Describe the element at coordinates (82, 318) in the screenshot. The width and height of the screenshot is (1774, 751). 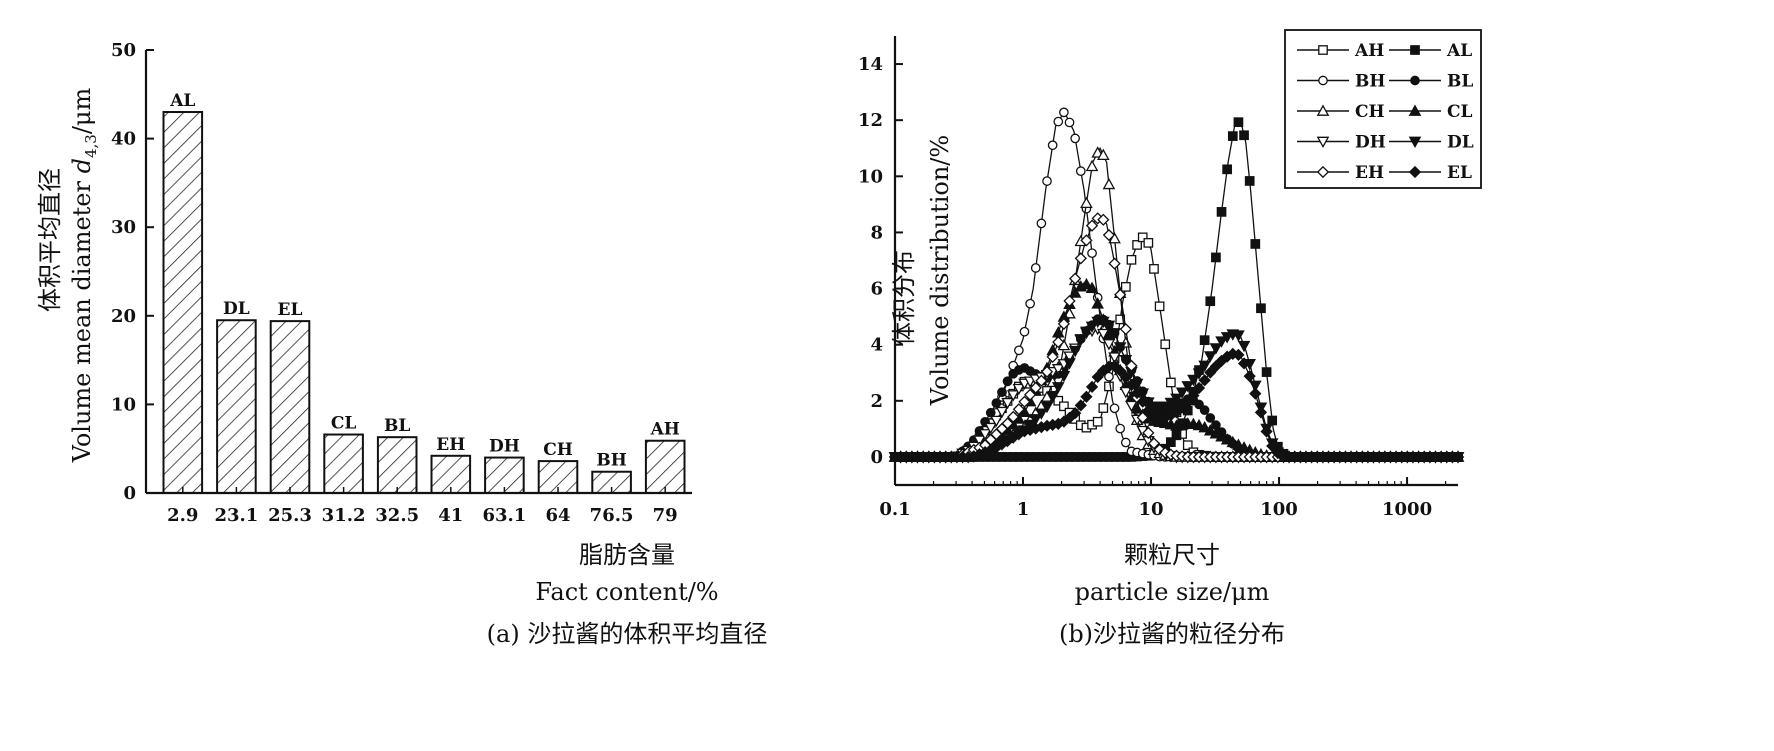
I see `y-axis-title-prefix: Volume mean diameter` at that location.